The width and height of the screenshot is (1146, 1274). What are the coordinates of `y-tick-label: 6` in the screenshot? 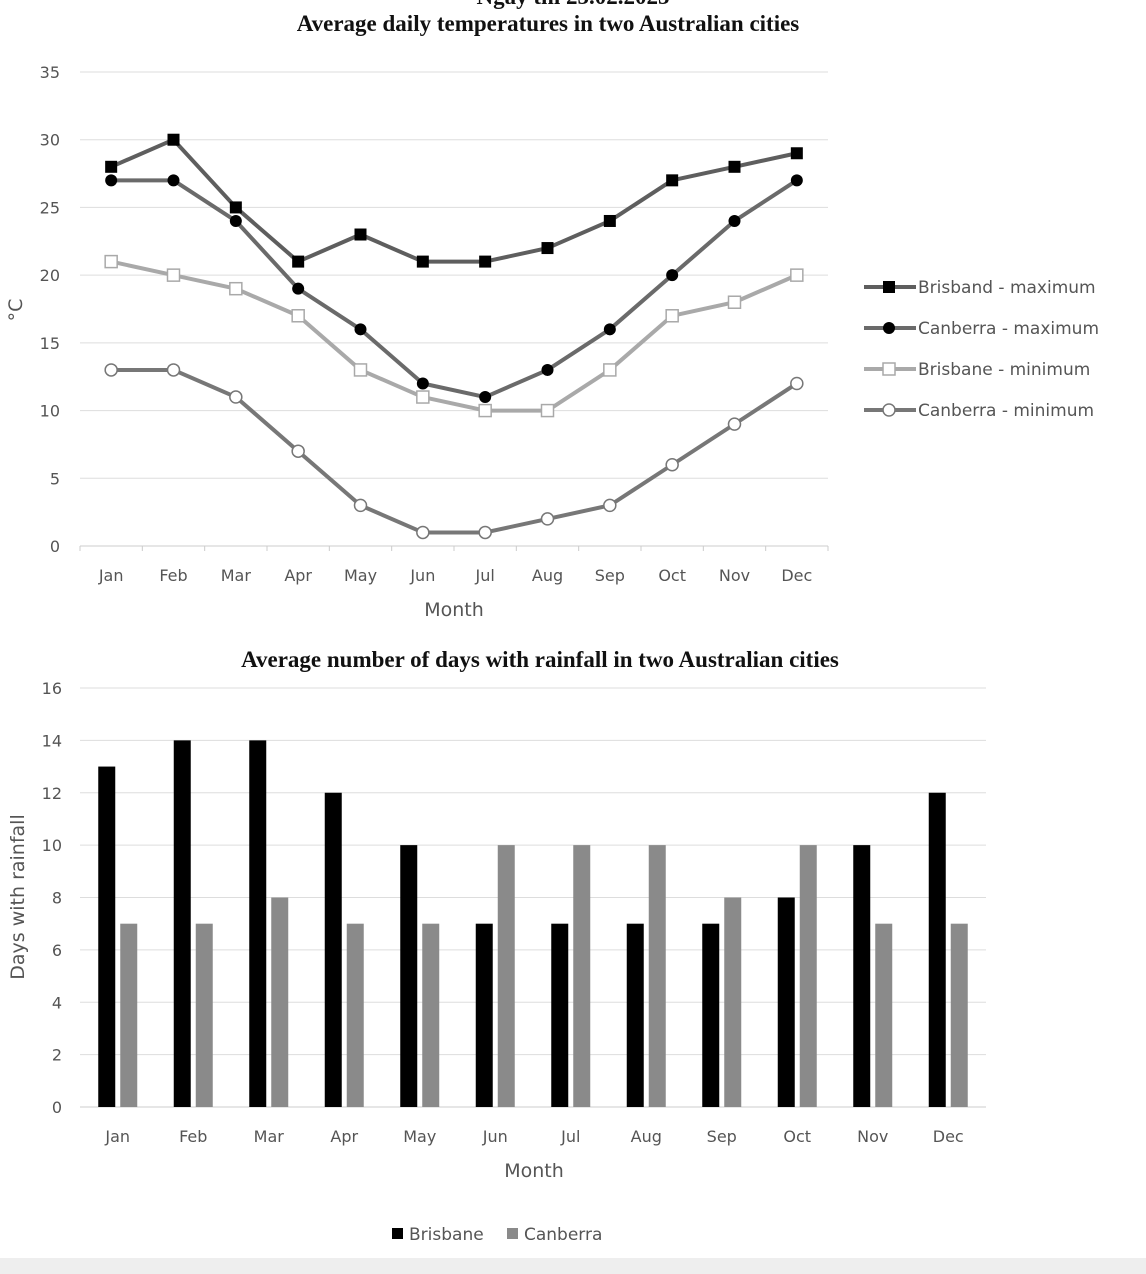 It's located at (57, 950).